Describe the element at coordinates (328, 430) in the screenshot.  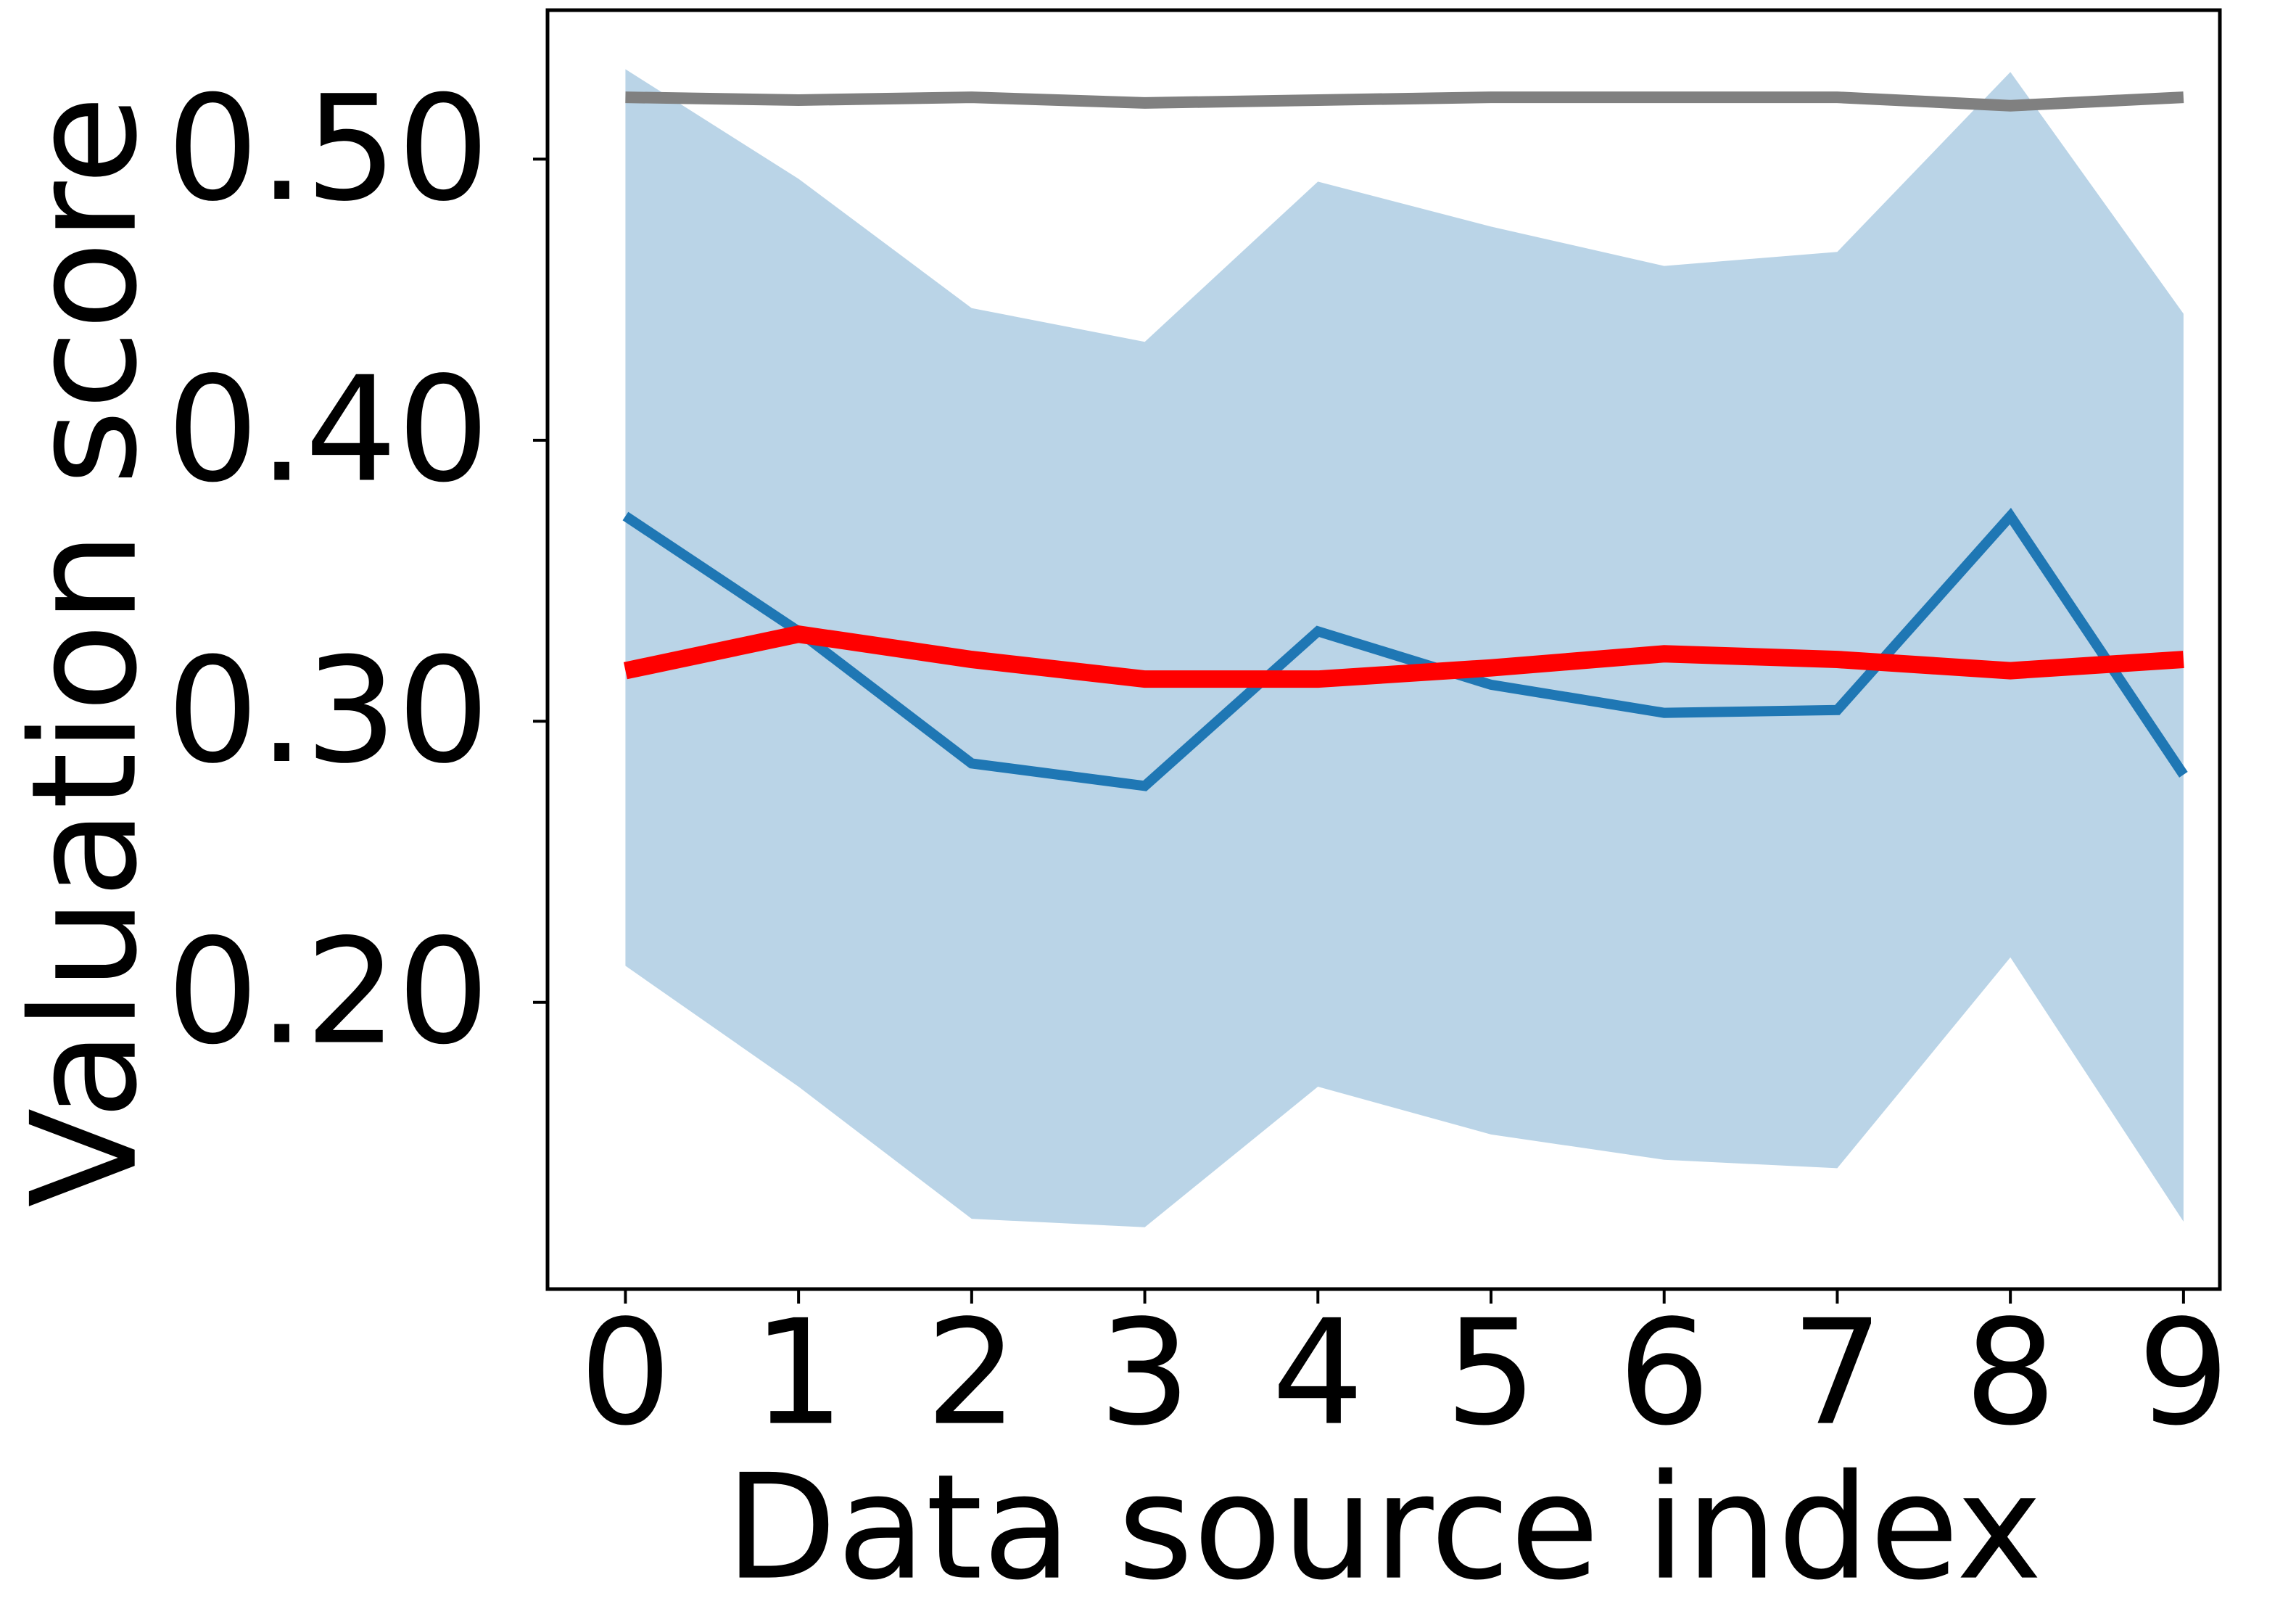
I see `y-tick-label: 0.40` at that location.